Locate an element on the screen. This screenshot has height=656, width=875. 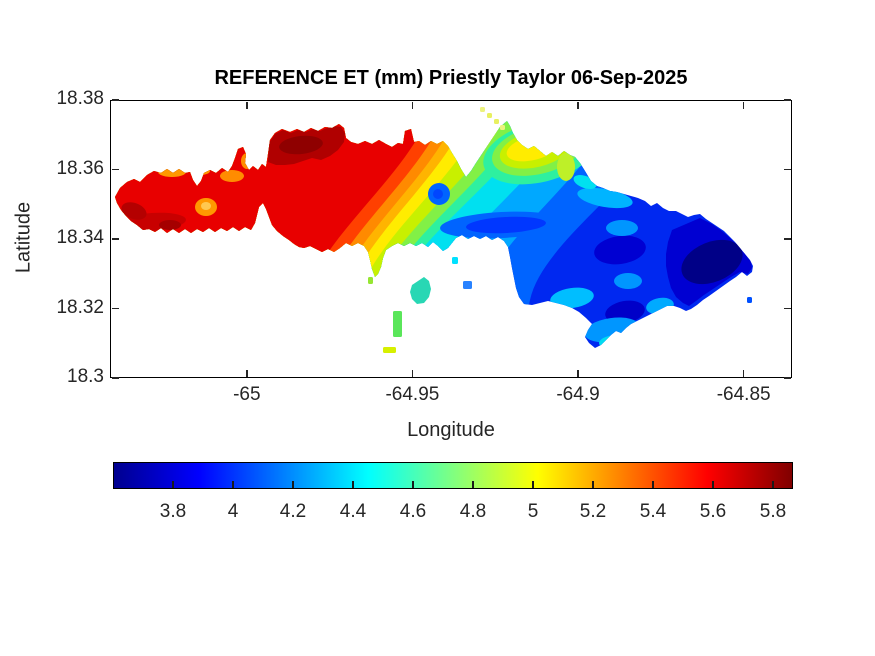
y-tick-label: 18.32 is located at coordinates (80, 307).